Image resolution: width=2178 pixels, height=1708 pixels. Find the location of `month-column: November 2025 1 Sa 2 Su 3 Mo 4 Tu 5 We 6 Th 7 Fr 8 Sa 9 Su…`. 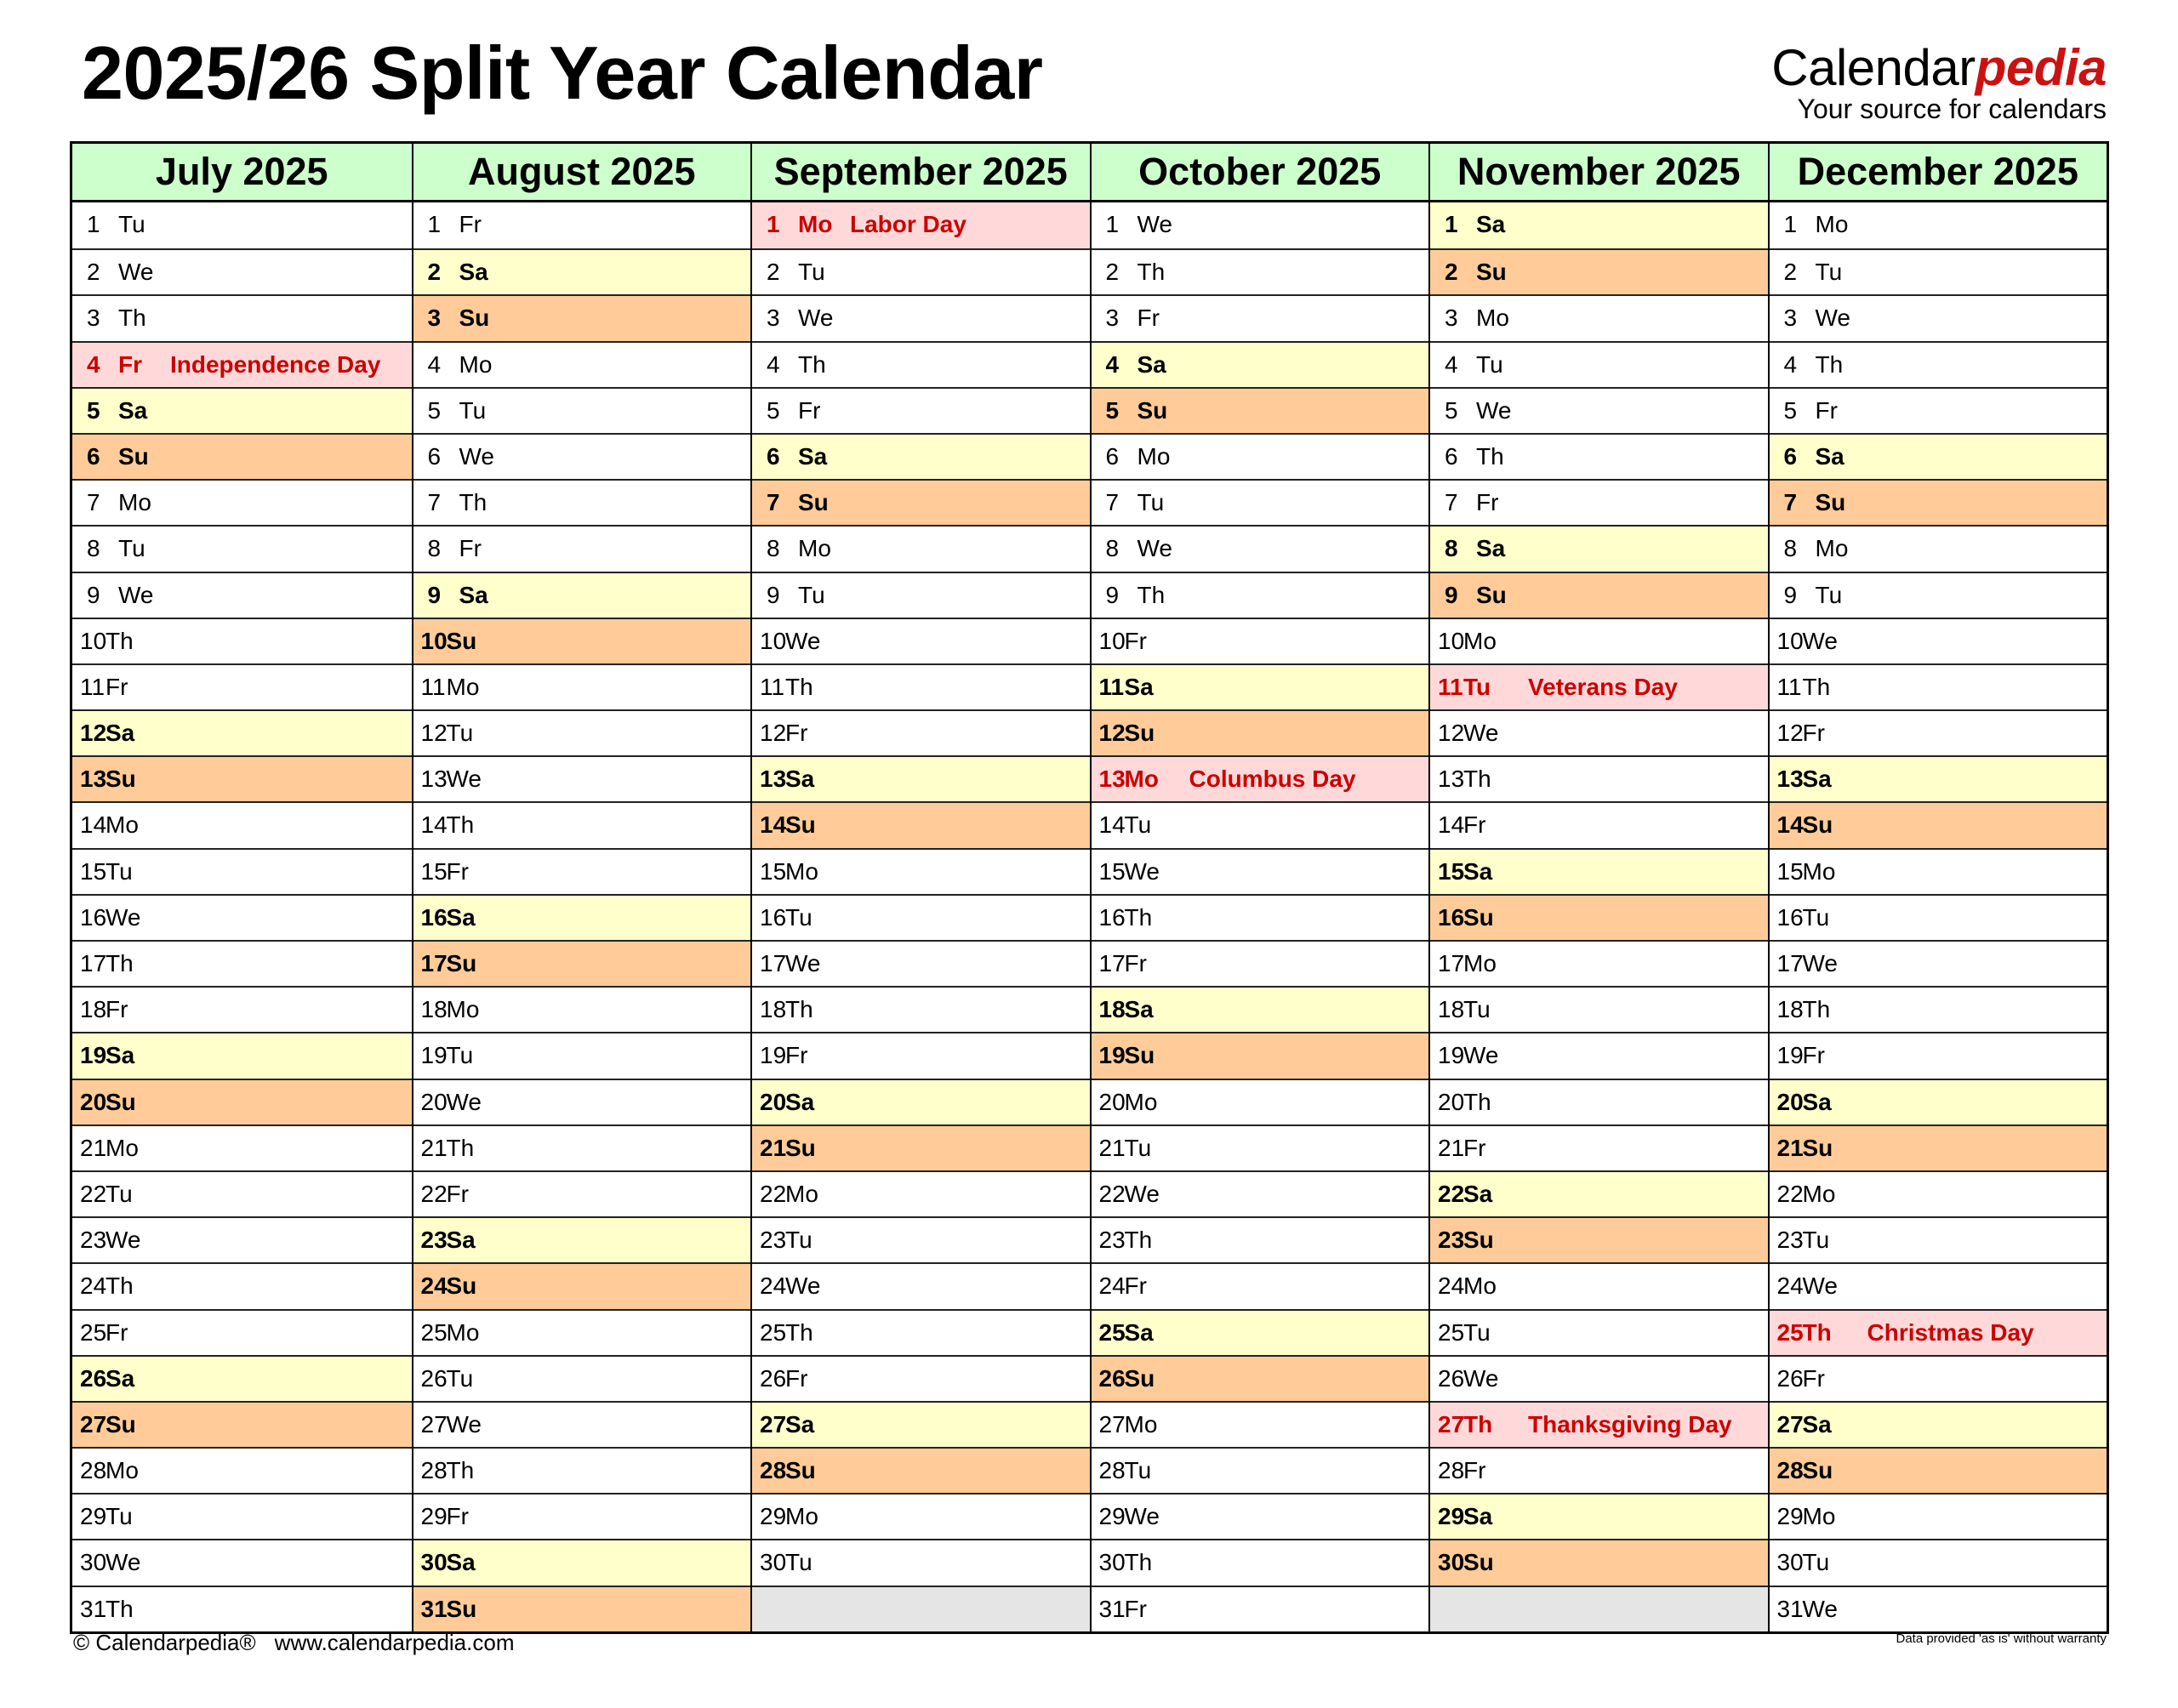

month-column: November 2025 1 Sa 2 Su 3 Mo 4 Tu 5 We 6 Th 7 Fr 8 Sa 9 Su… is located at coordinates (1598, 887).